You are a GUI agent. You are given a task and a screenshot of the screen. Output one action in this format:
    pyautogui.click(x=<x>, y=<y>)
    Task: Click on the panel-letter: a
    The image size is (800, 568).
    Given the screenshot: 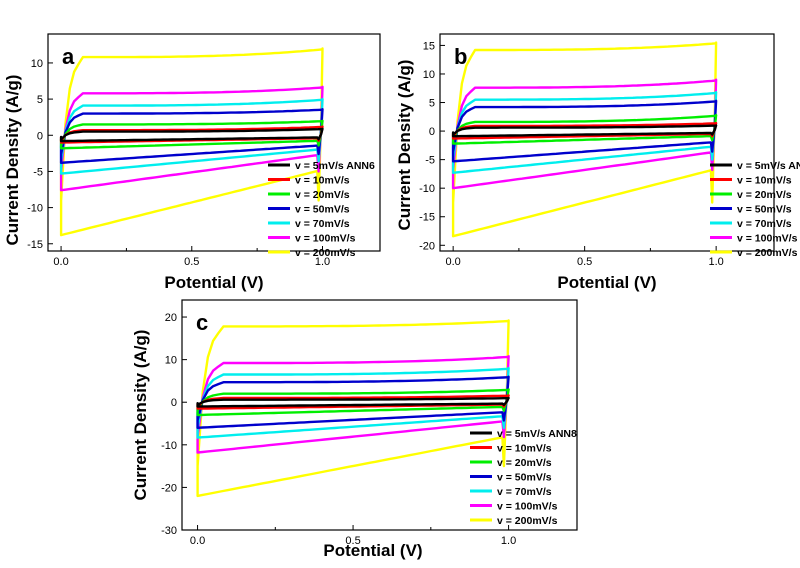 What is the action you would take?
    pyautogui.click(x=68, y=56)
    